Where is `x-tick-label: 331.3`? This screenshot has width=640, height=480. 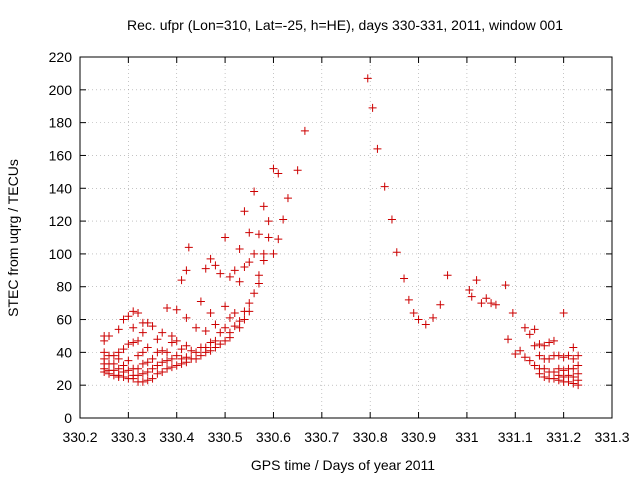 x-tick-label: 331.3 is located at coordinates (611, 437).